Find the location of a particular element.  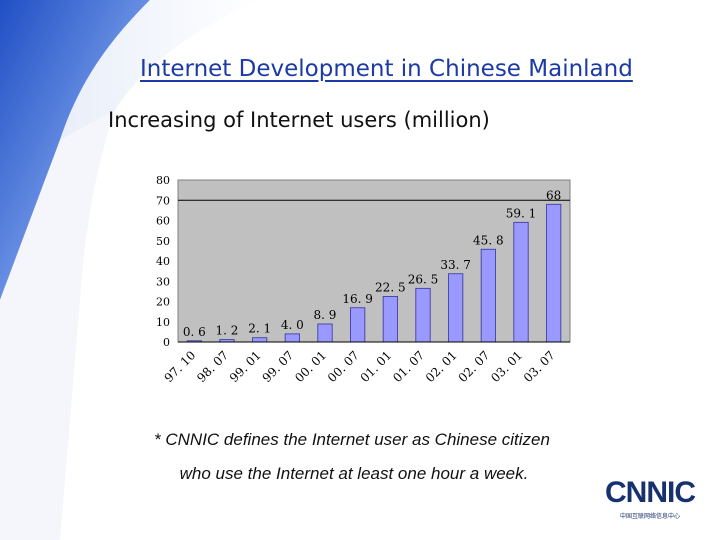

x-tick-label: 03. 01 is located at coordinates (506, 366).